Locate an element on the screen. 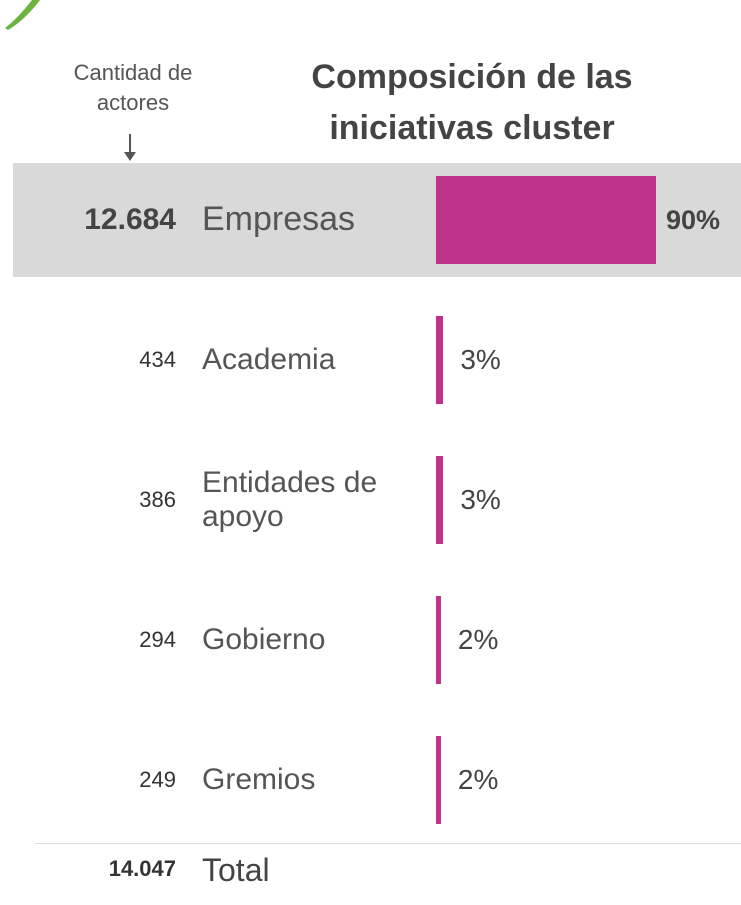  row: 434 Academia 3% is located at coordinates (370, 360).